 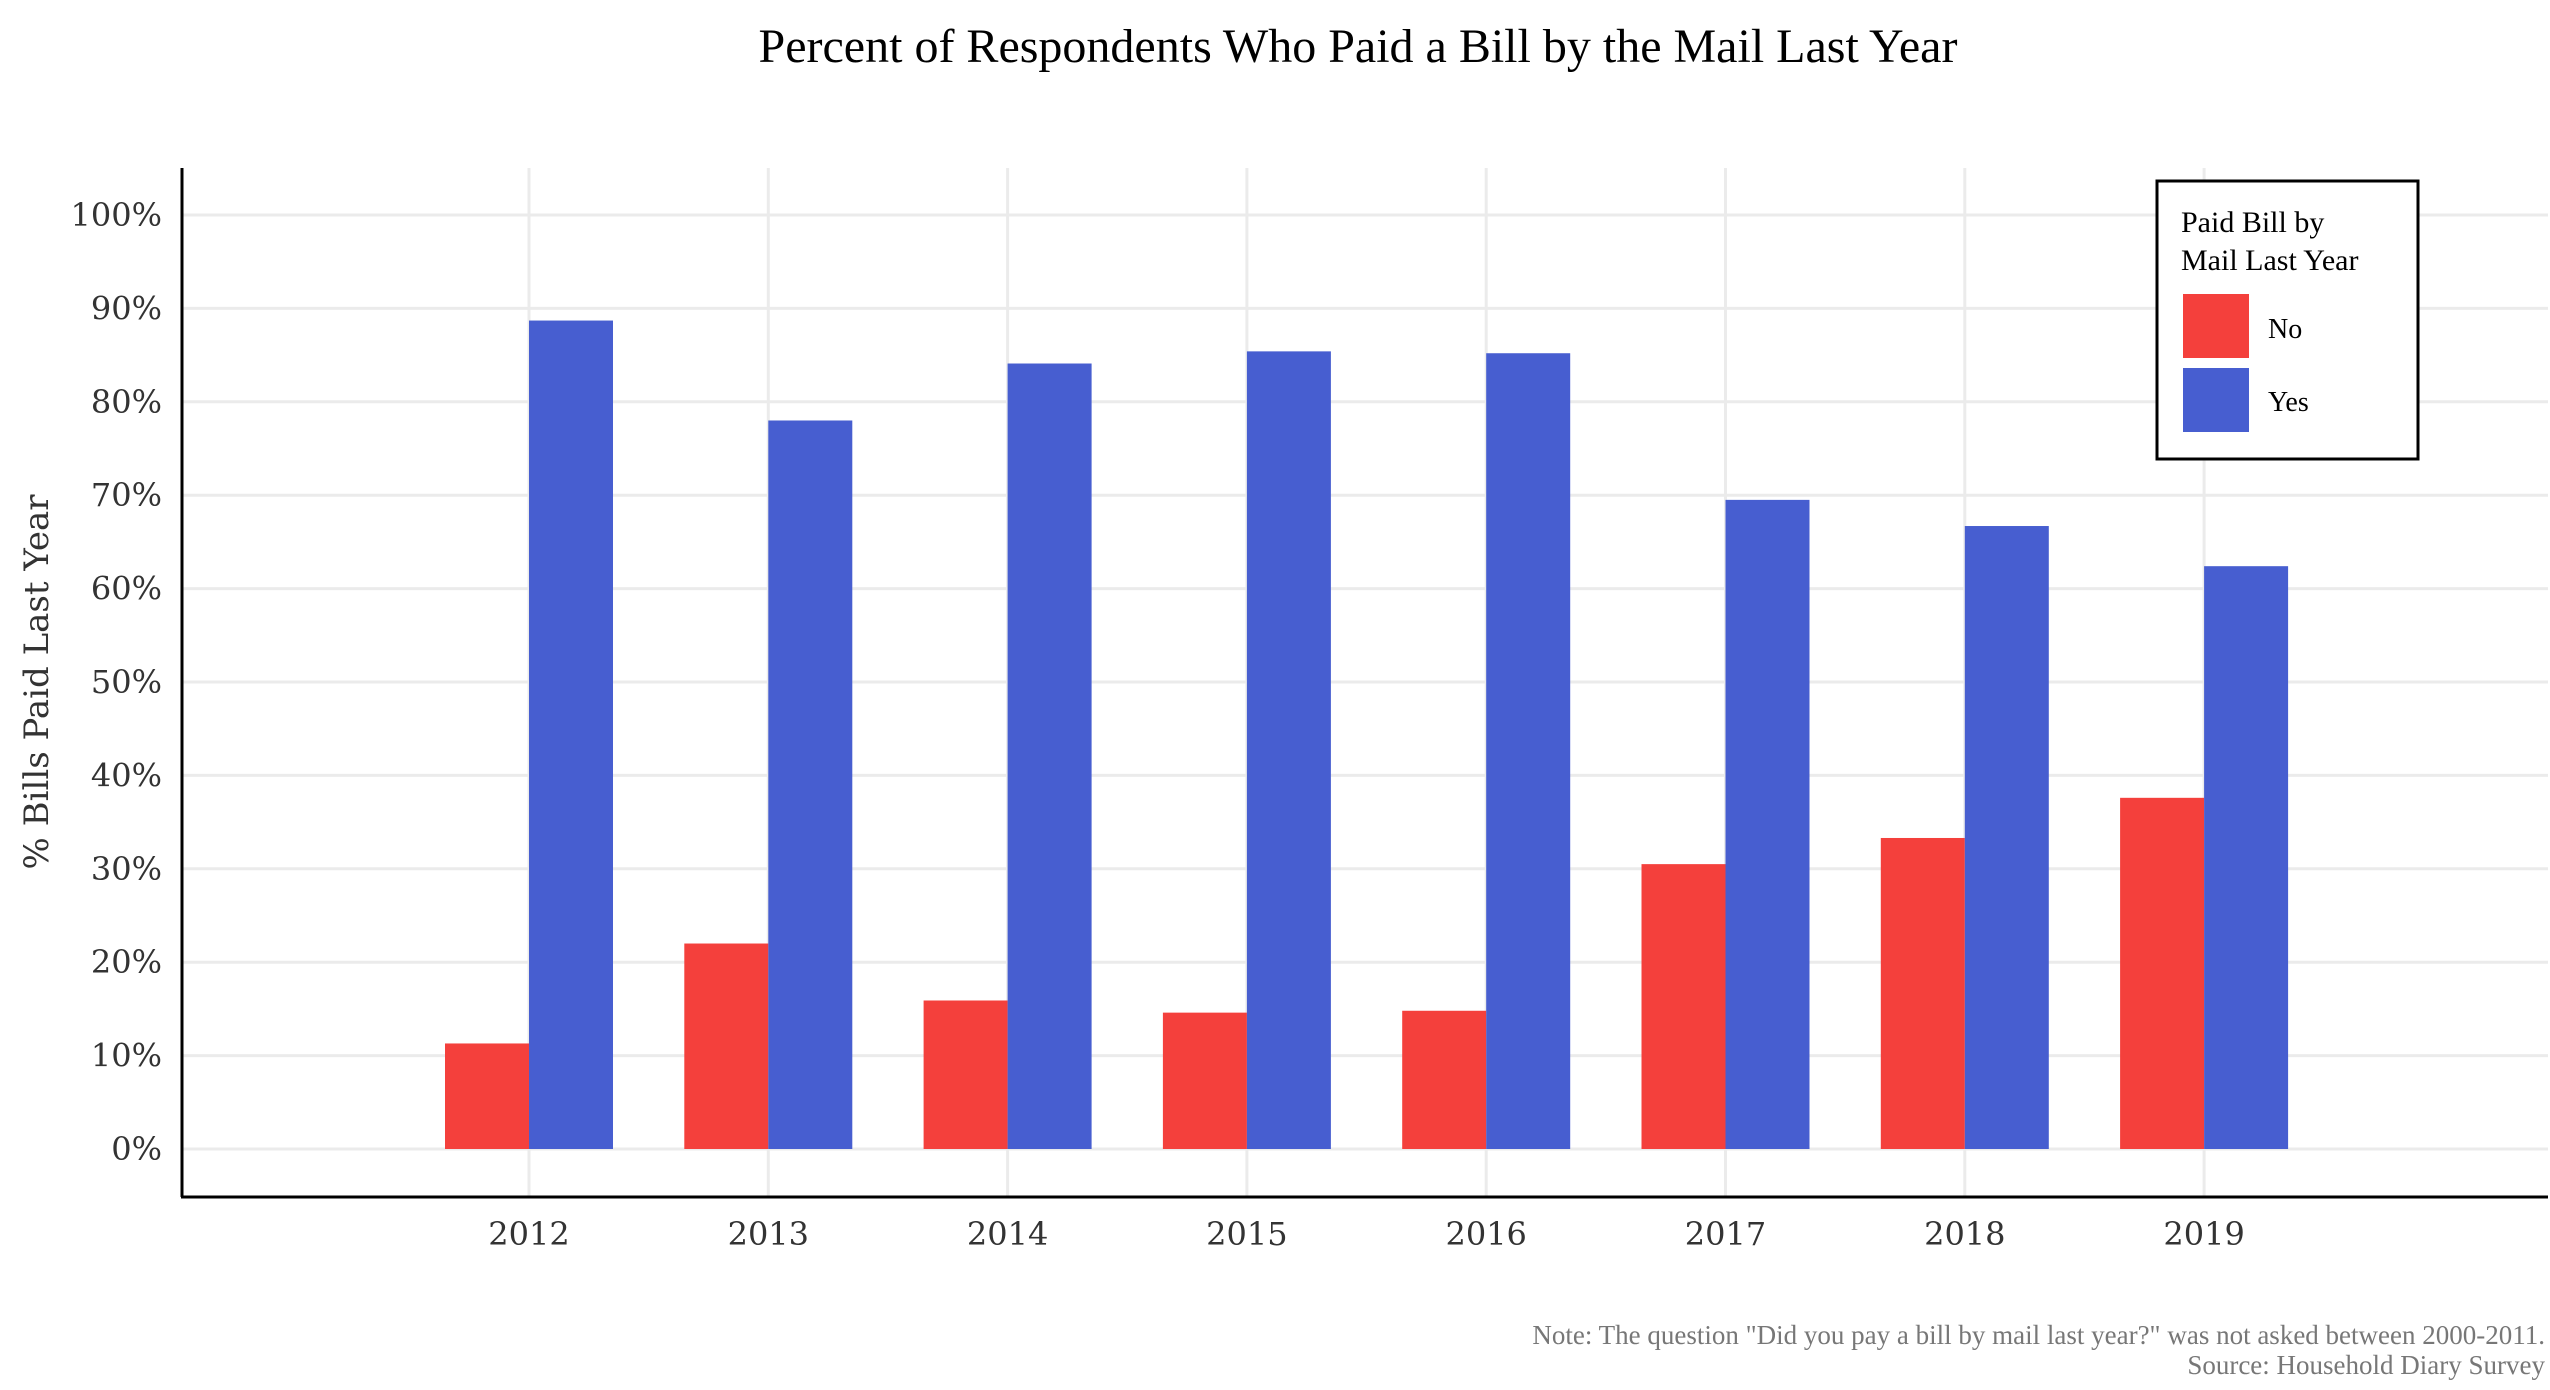 What do you see at coordinates (1366, 1234) in the screenshot?
I see `x-tick-labels: 2012 2013 2014 2015 2016 2017 2018 2019` at bounding box center [1366, 1234].